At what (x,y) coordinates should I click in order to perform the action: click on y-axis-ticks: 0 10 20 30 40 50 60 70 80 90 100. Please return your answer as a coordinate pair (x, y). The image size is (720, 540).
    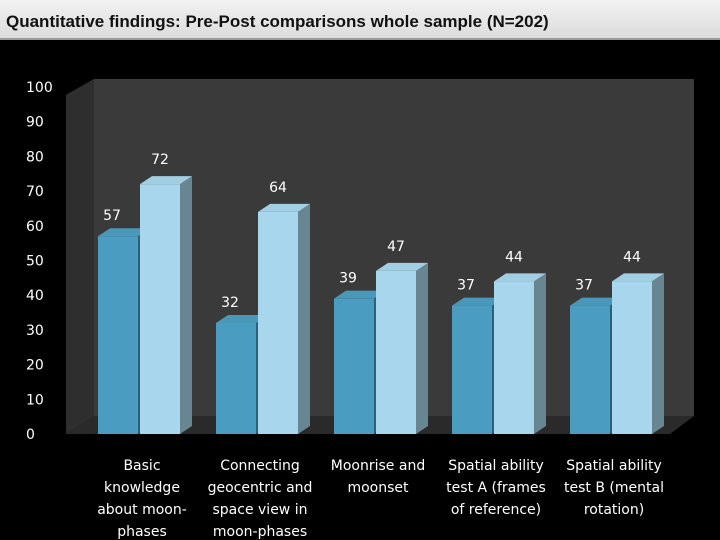
    Looking at the image, I should click on (39, 261).